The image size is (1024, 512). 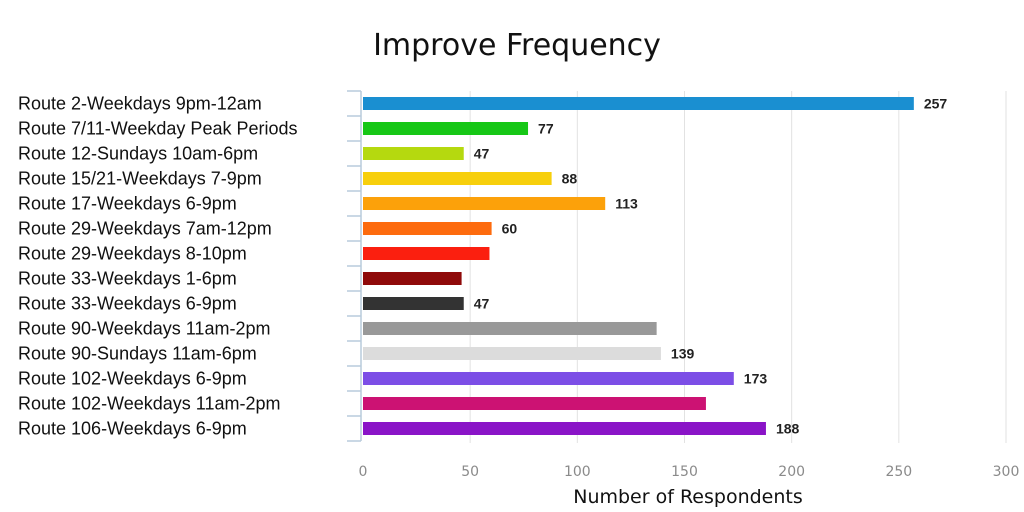 What do you see at coordinates (683, 354) in the screenshot?
I see `data-label: 139` at bounding box center [683, 354].